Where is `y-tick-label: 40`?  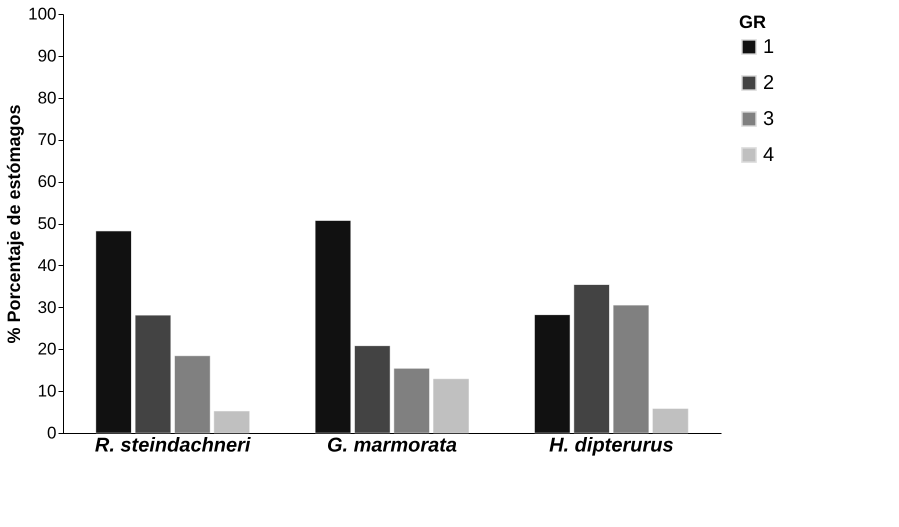 y-tick-label: 40 is located at coordinates (47, 265).